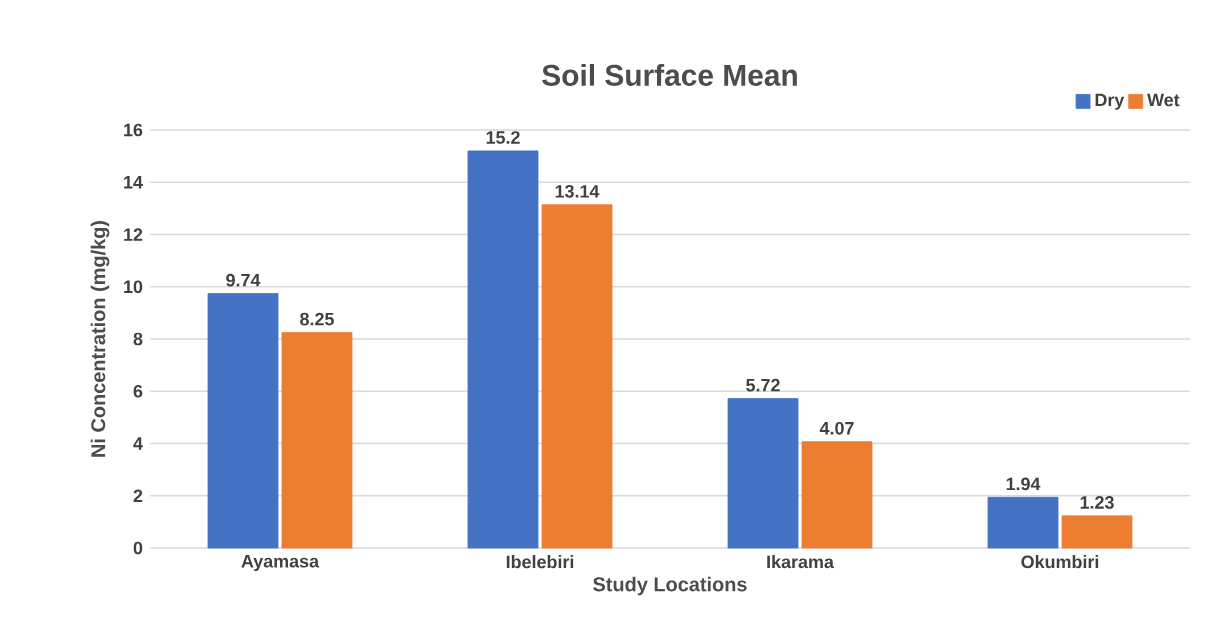  I want to click on data-label: 9.74, so click(243, 280).